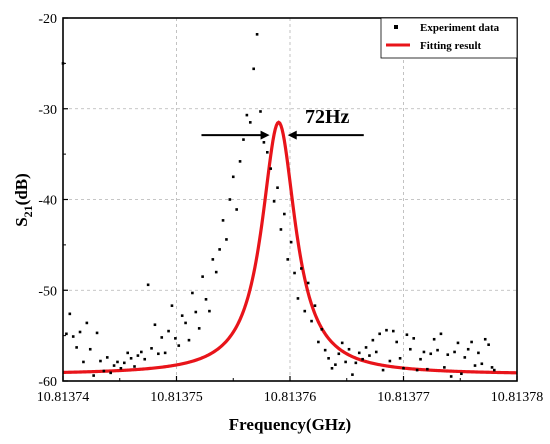  Describe the element at coordinates (53, 201) in the screenshot. I see `y-axis: -60 -50 -40 -30 -20` at that location.